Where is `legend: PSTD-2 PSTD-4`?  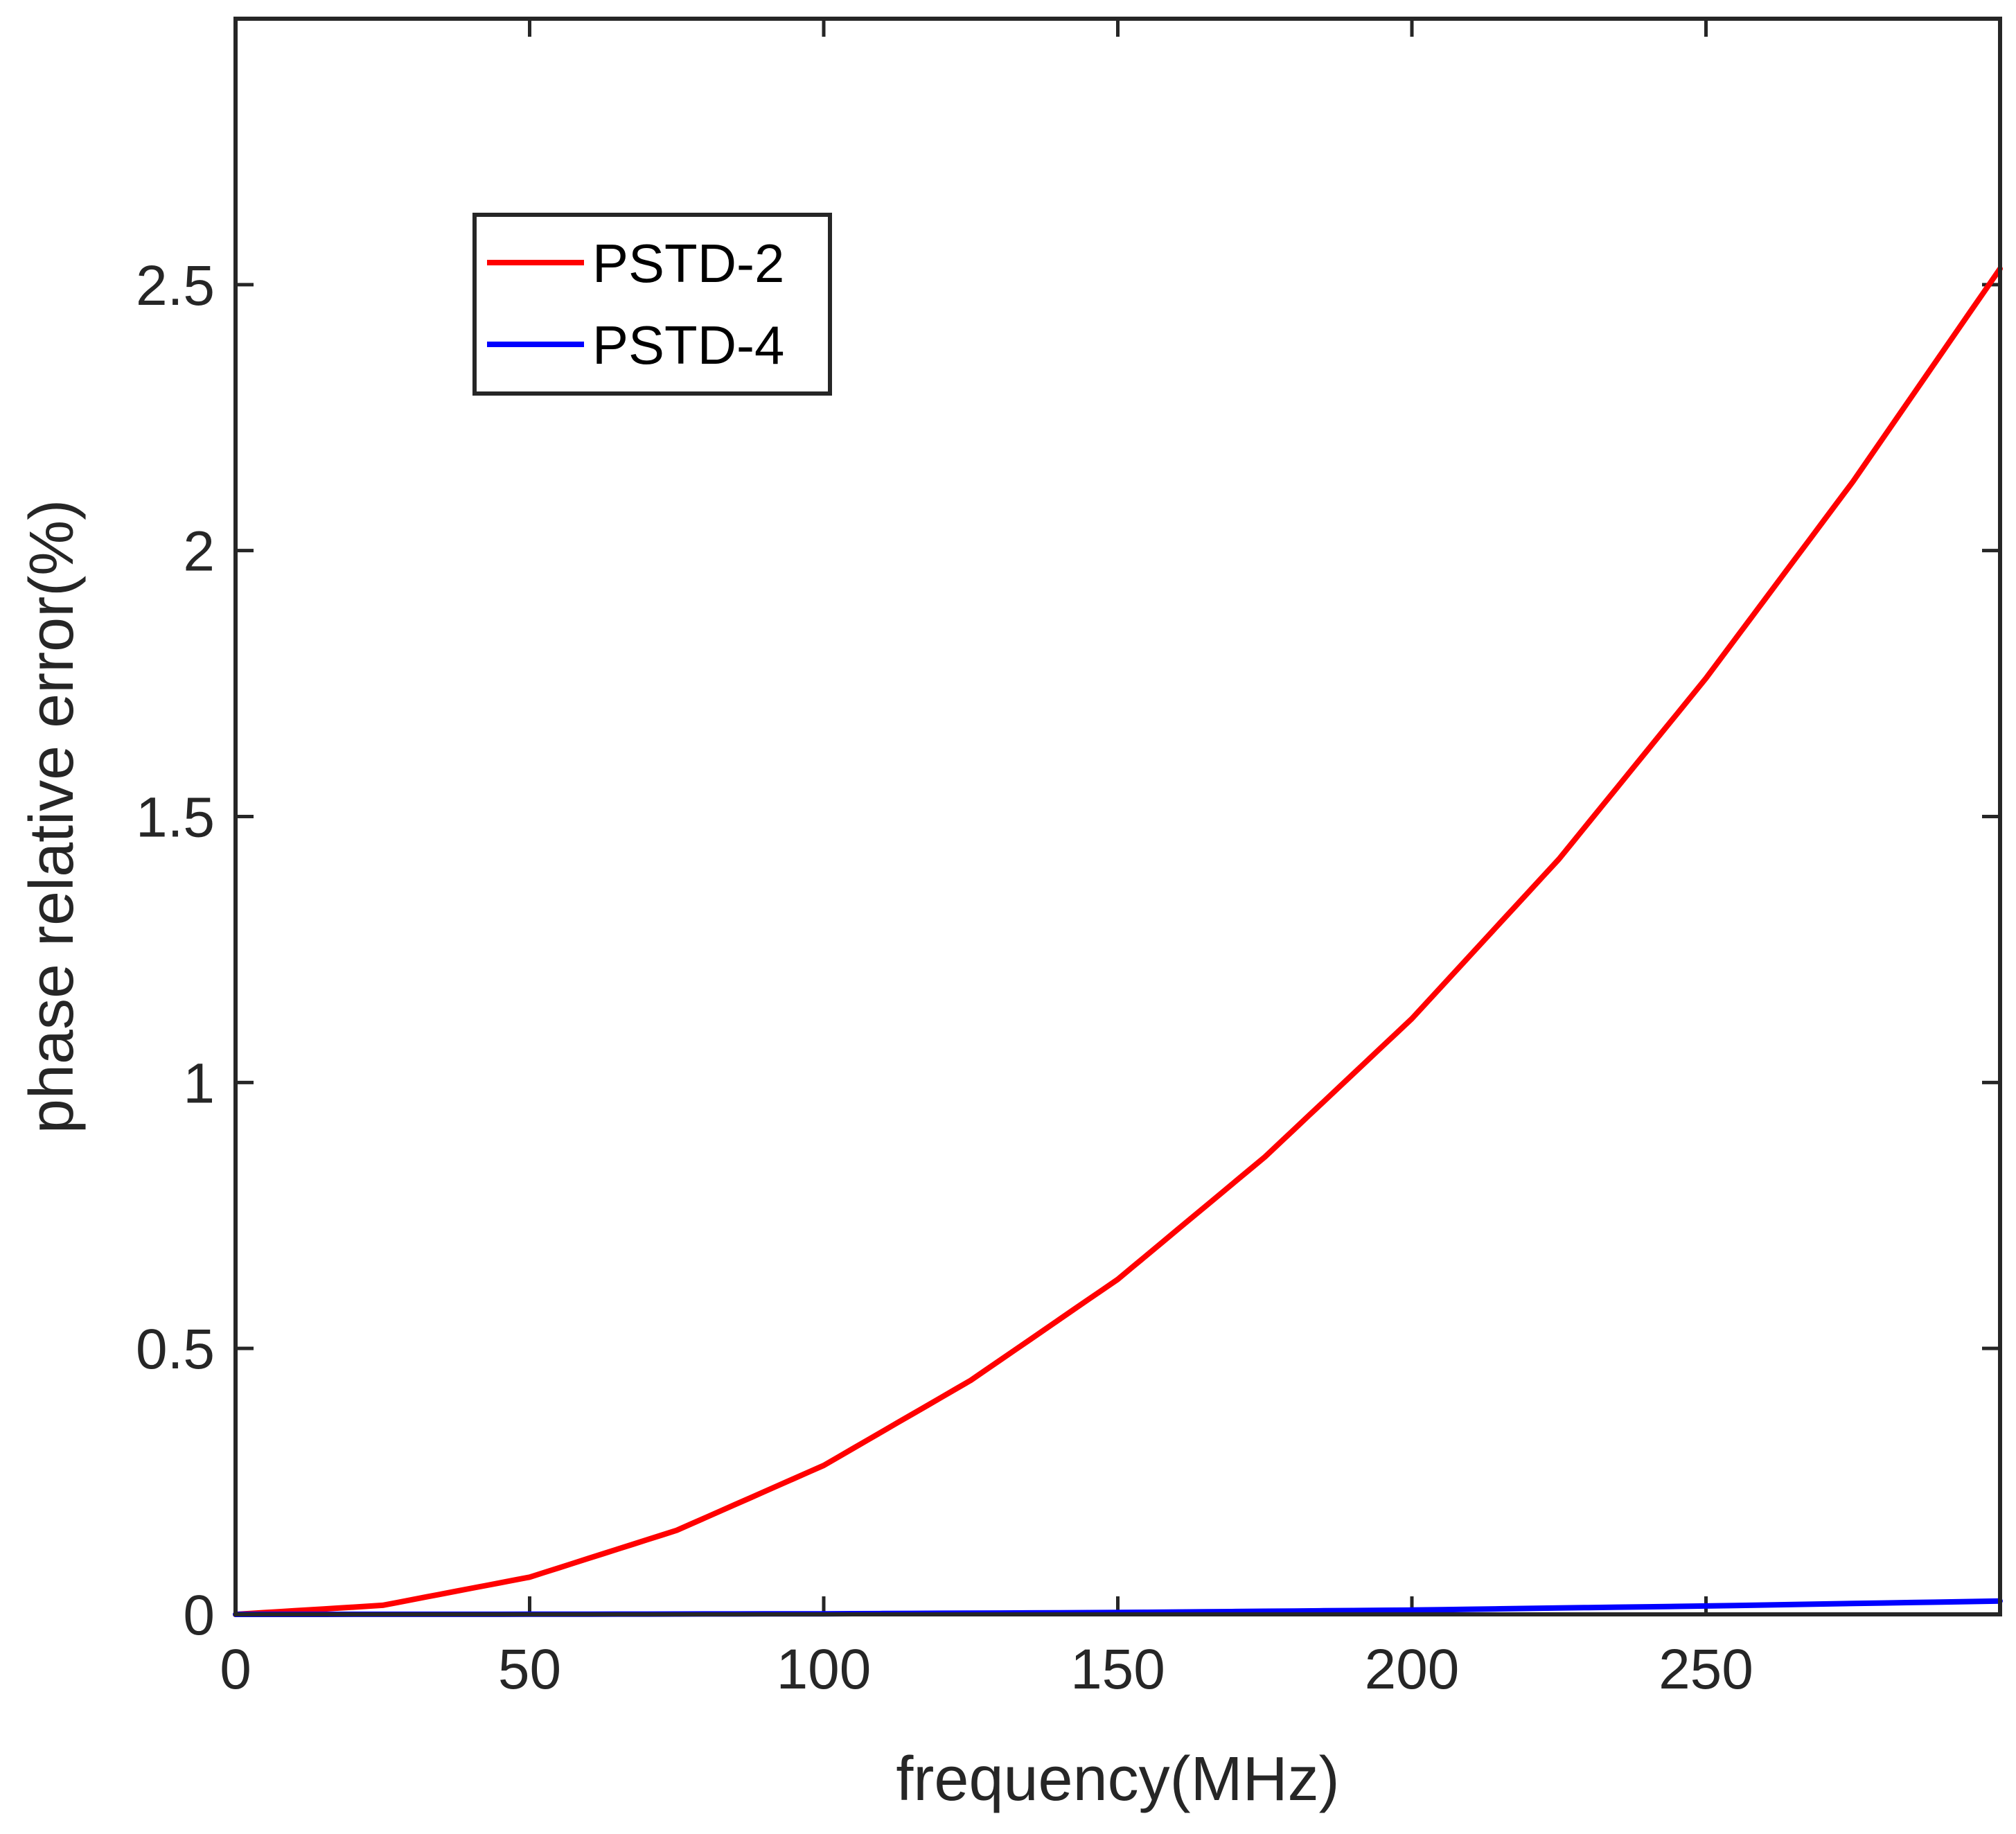
legend: PSTD-2 PSTD-4 is located at coordinates (652, 304).